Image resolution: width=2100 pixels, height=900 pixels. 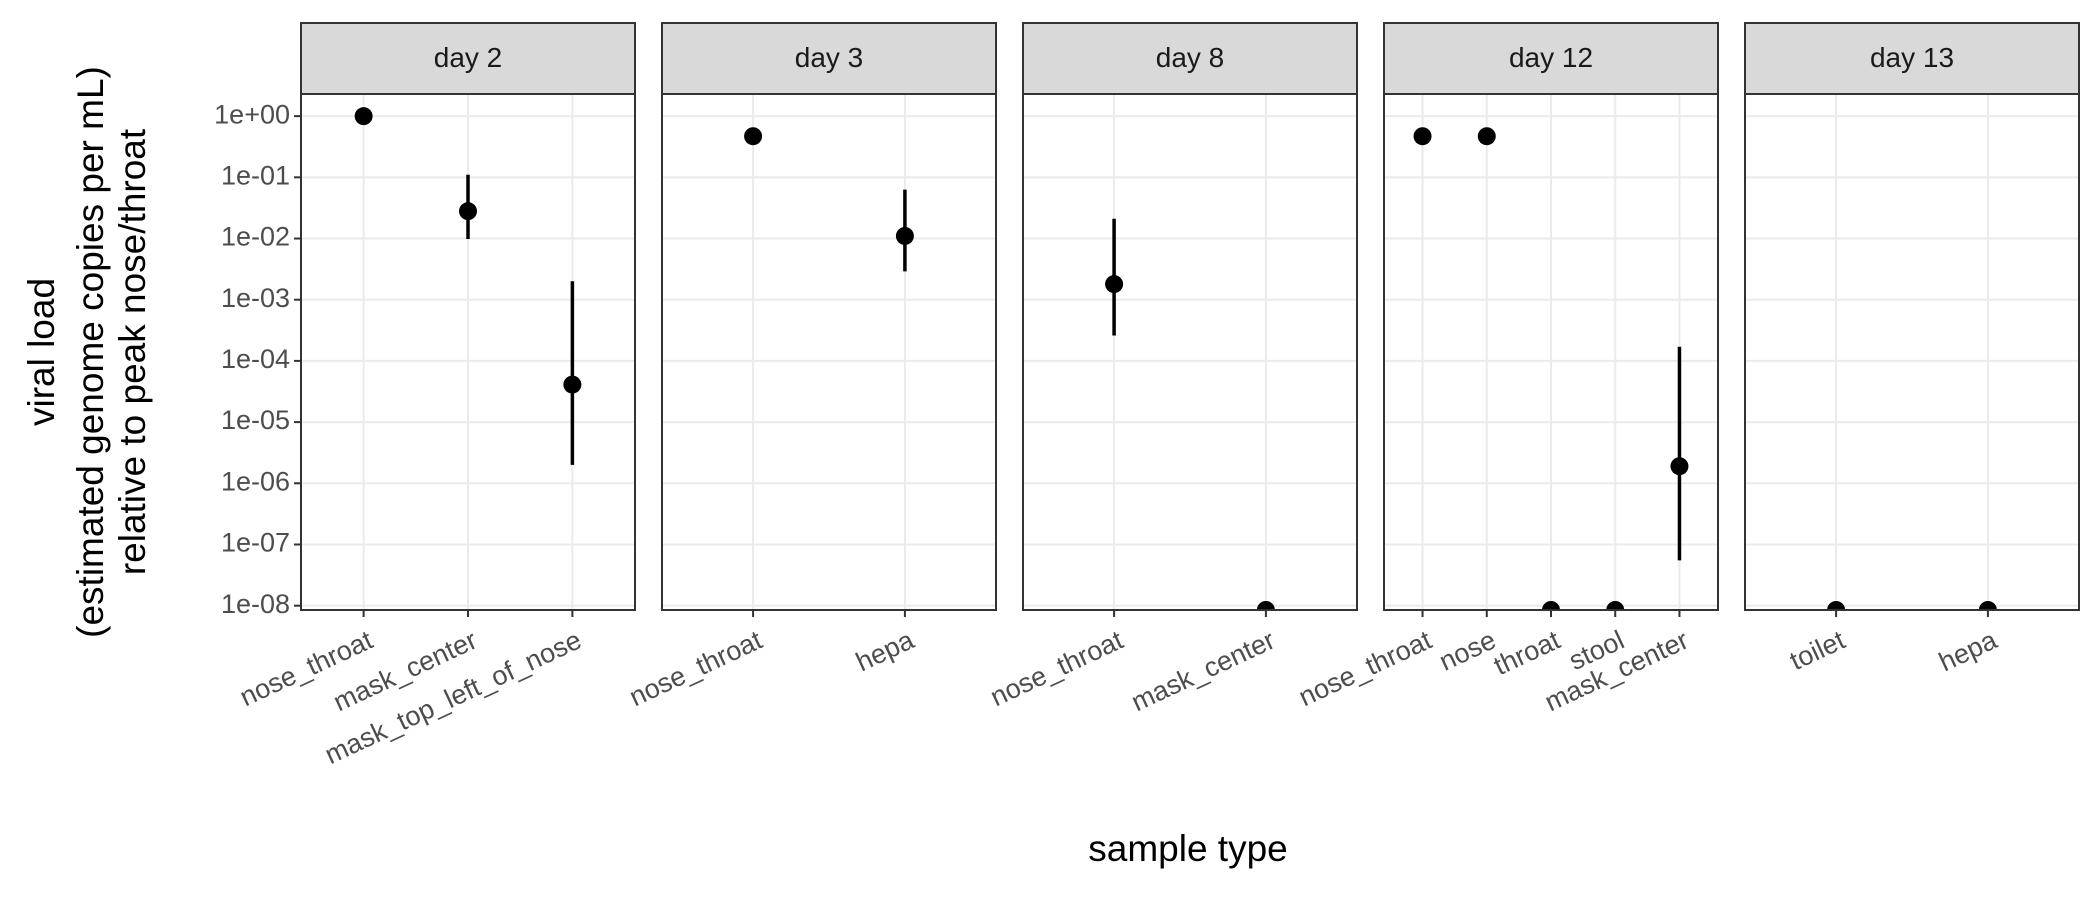 I want to click on y-tick-label: 1e+00, so click(x=252, y=114).